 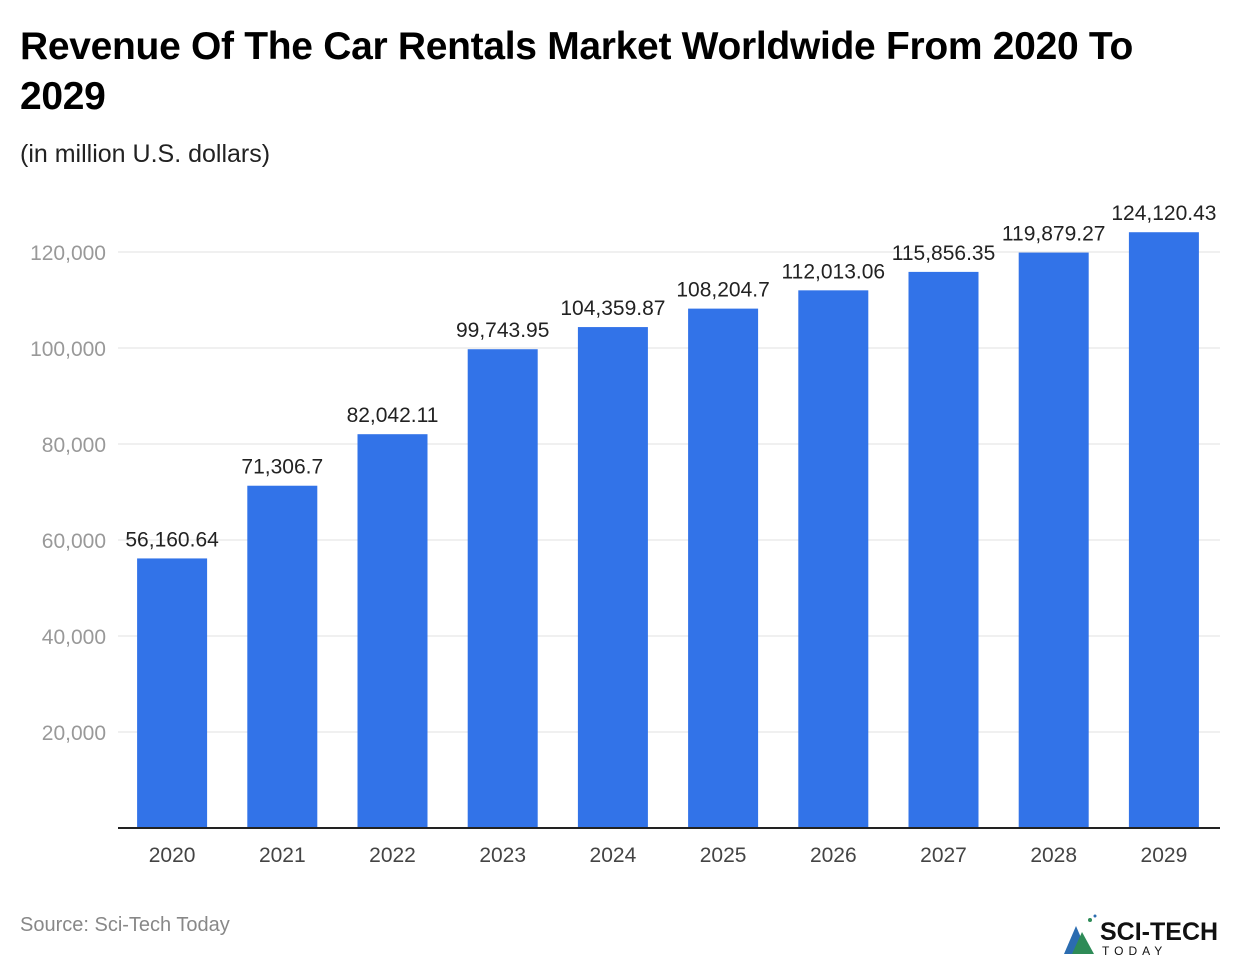 I want to click on x-tick-label: 2023, so click(x=502, y=855).